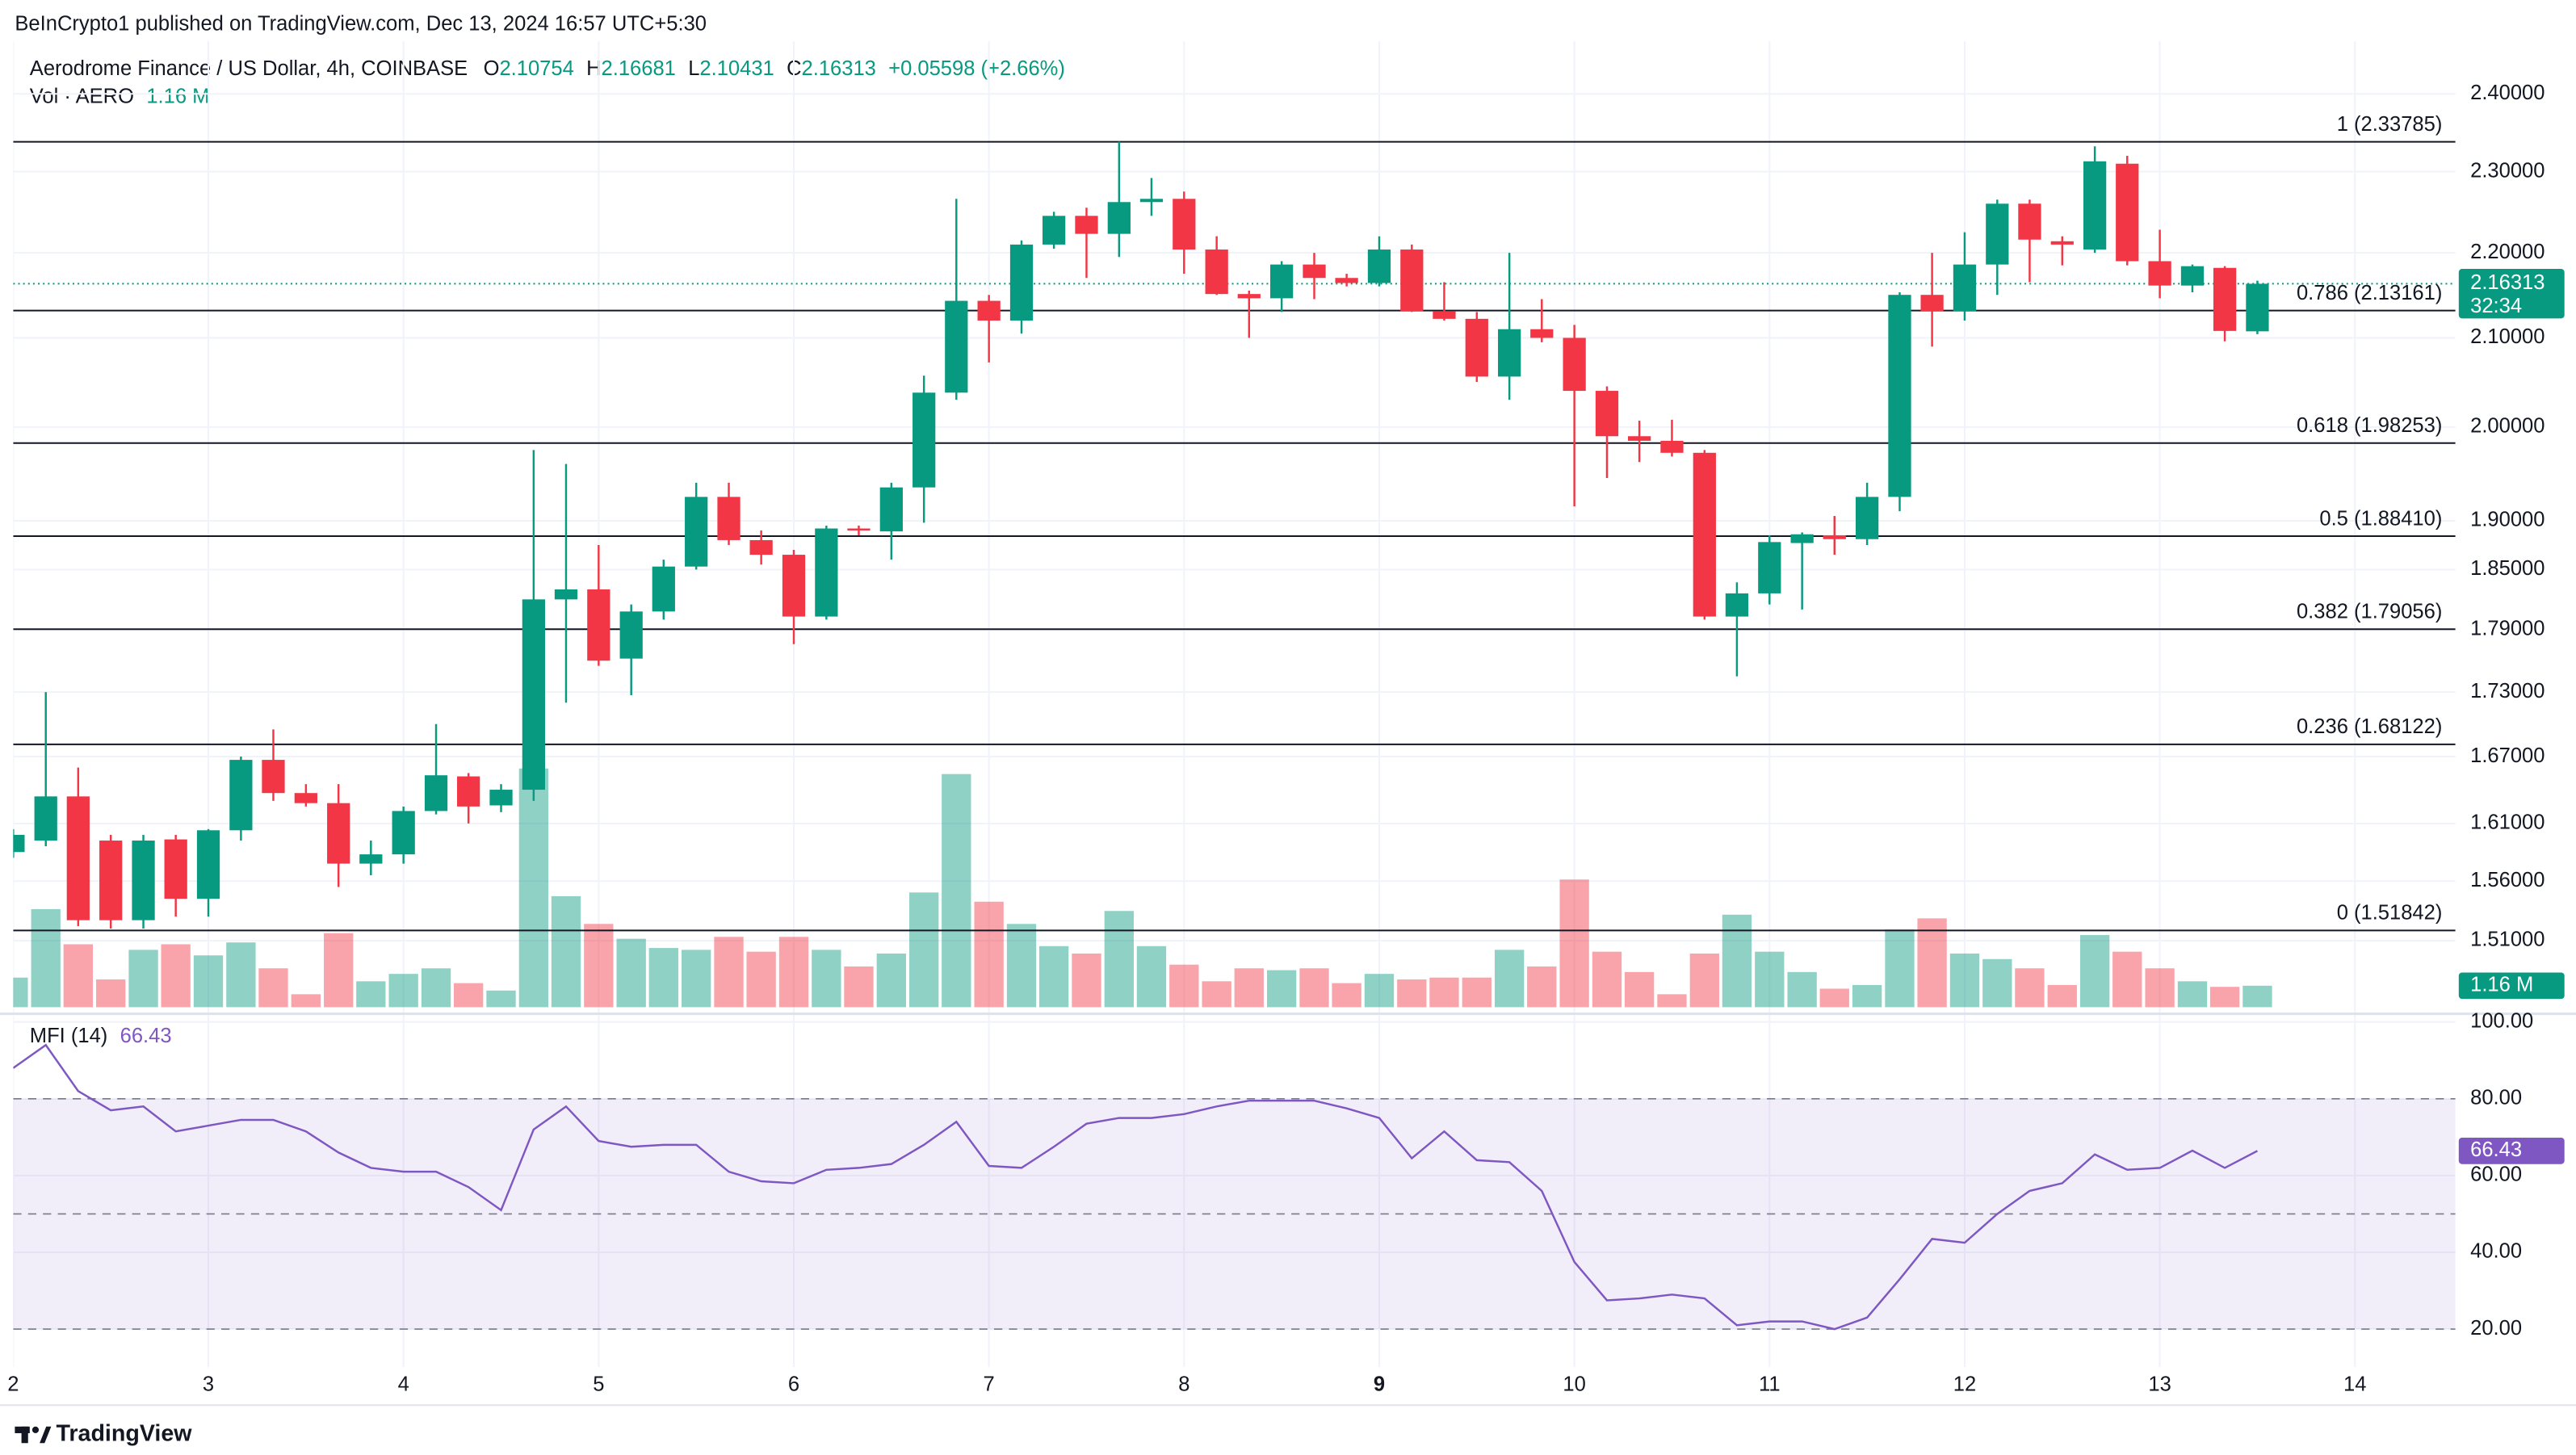 This screenshot has width=2576, height=1455. What do you see at coordinates (2507, 880) in the screenshot?
I see `y-tick-label: 1.56000` at bounding box center [2507, 880].